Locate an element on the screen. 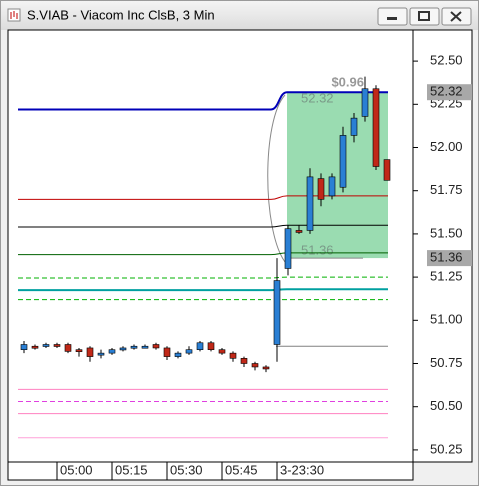 This screenshot has width=479, height=486. maximize-button is located at coordinates (424, 16).